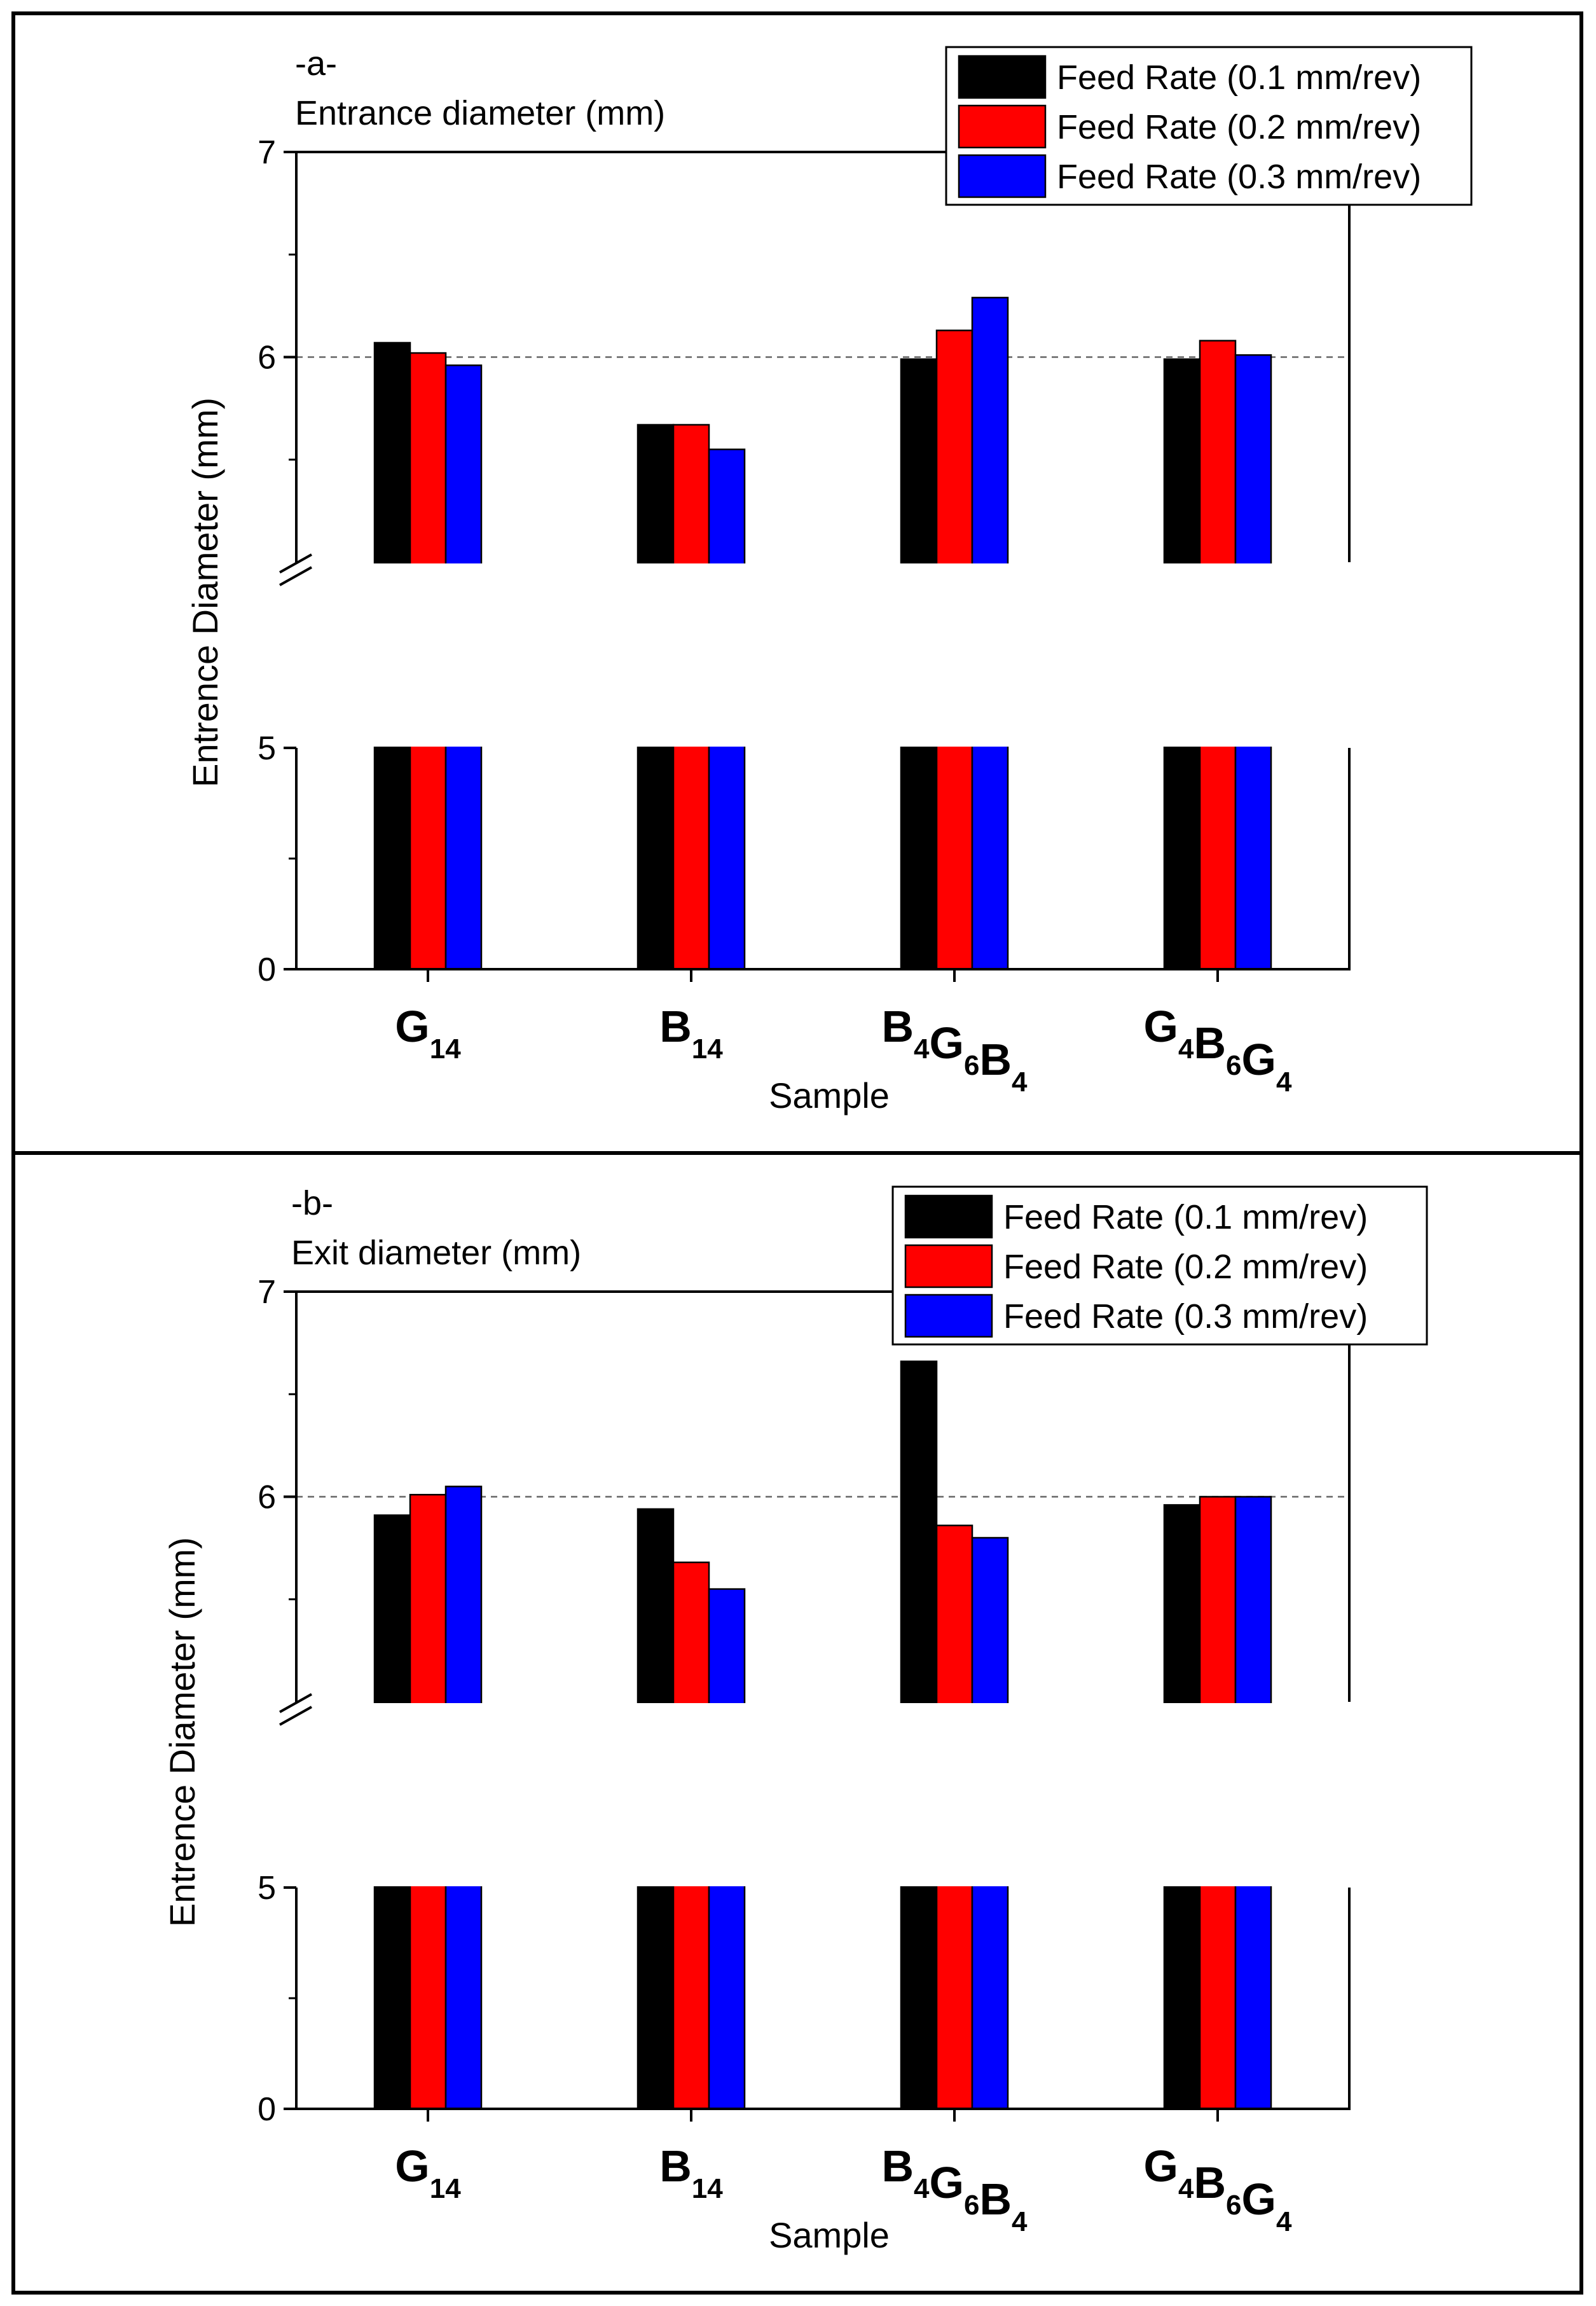 This screenshot has height=2306, width=1596. I want to click on chart-b-category-4-letter-2: B, so click(1210, 2182).